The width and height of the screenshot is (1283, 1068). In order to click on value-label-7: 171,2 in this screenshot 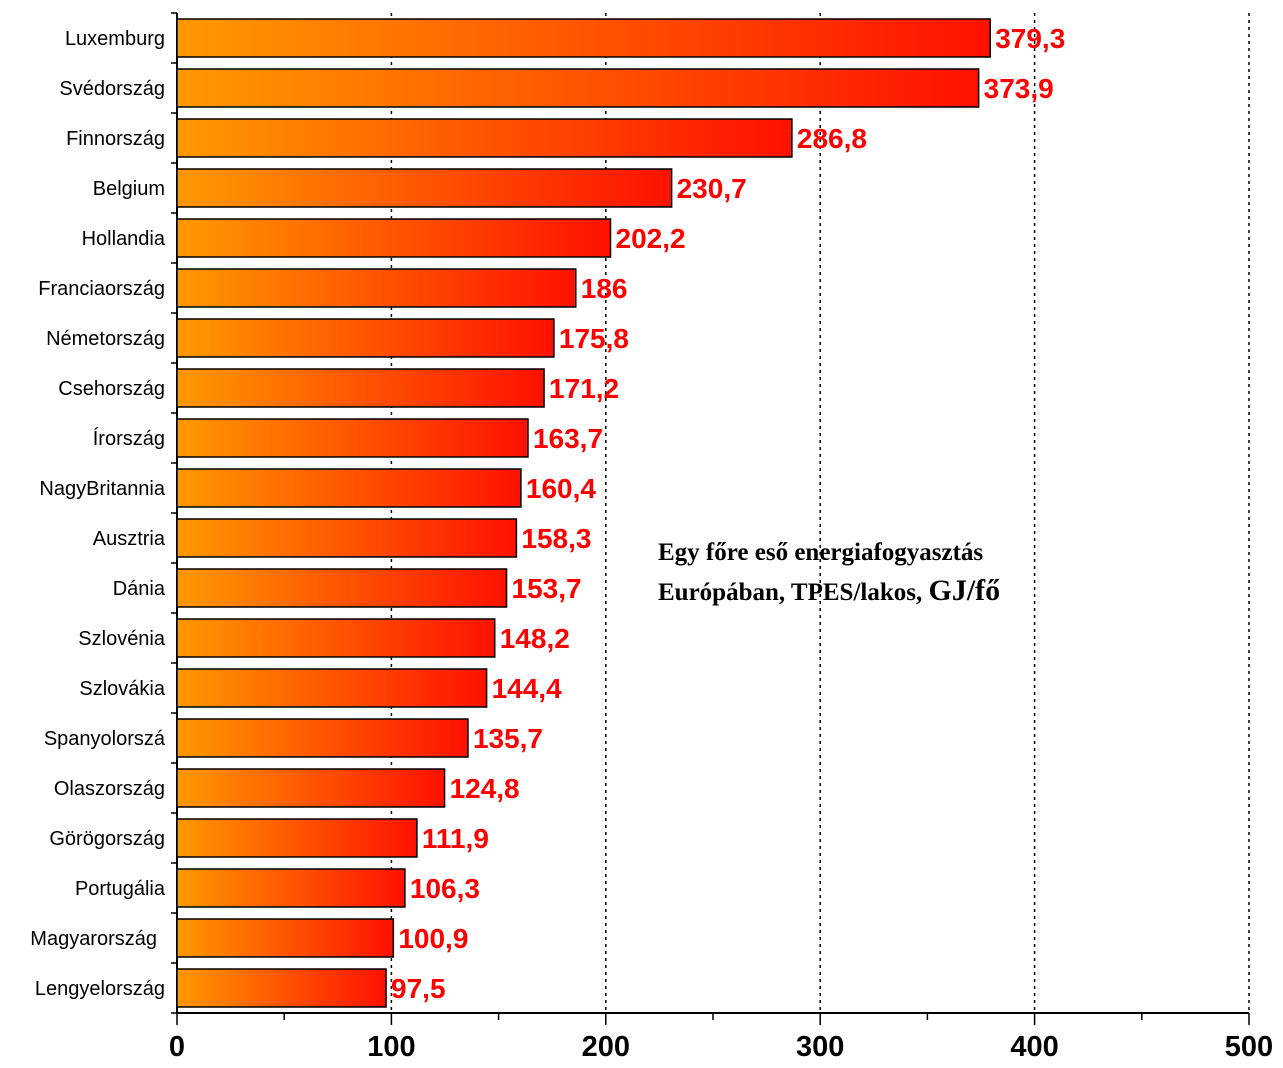, I will do `click(584, 388)`.